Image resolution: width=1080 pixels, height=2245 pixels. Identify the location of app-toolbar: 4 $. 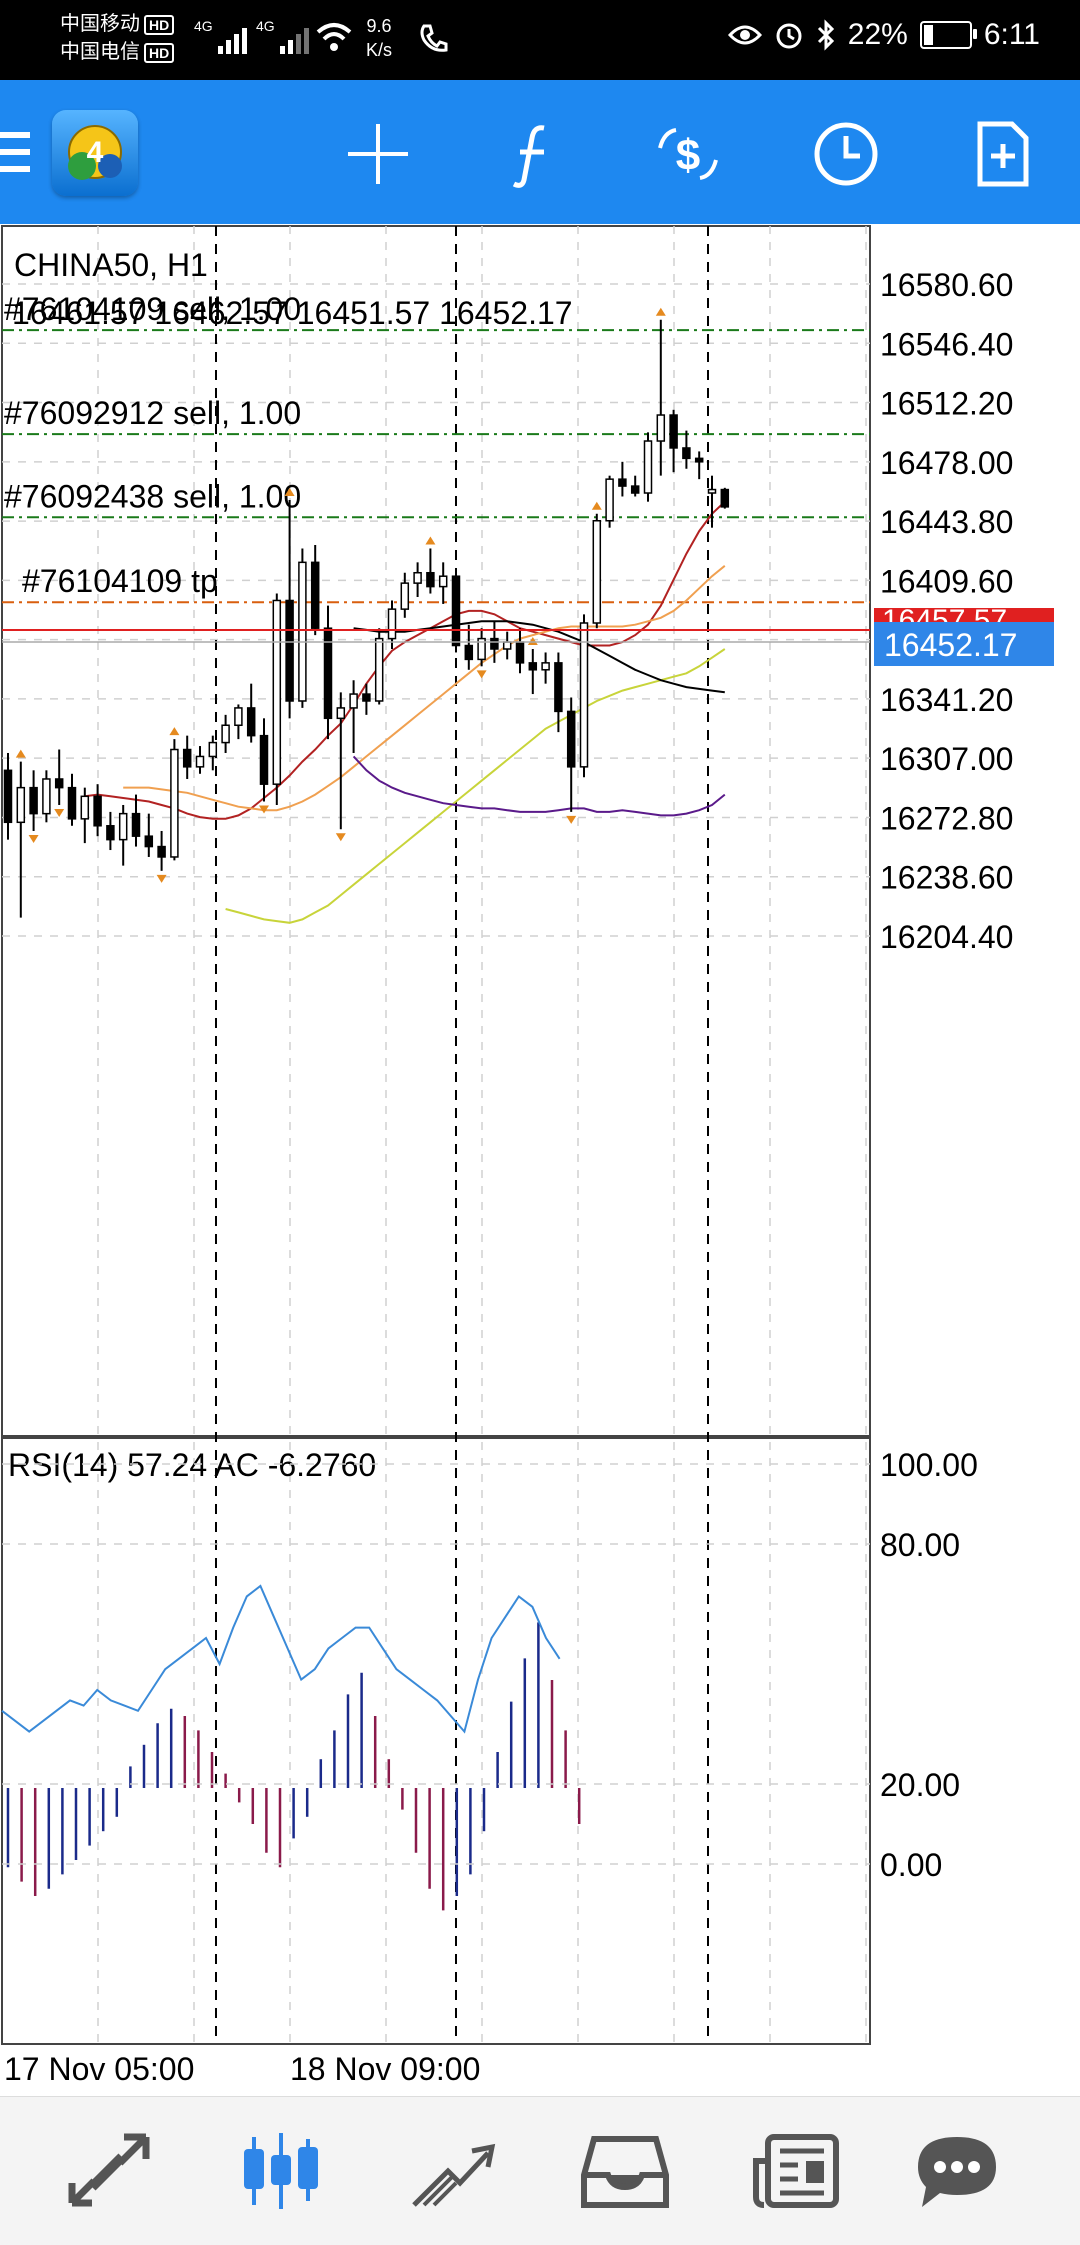
(540, 152).